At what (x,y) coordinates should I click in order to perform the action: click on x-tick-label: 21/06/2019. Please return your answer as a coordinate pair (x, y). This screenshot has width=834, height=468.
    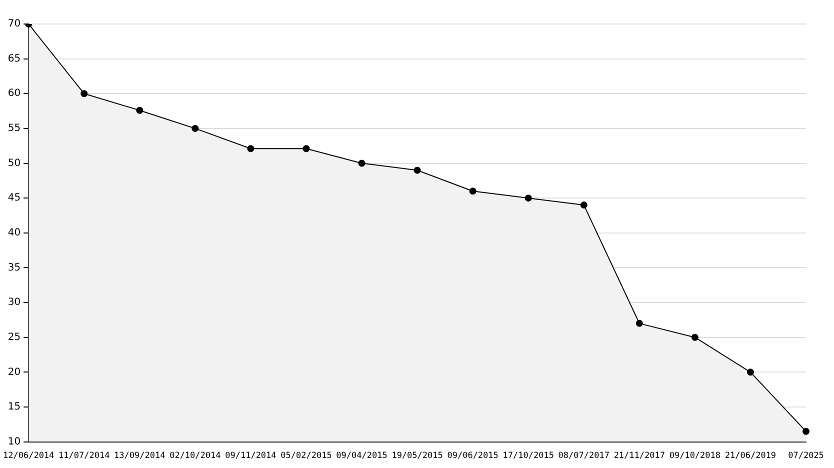
    Looking at the image, I should click on (750, 456).